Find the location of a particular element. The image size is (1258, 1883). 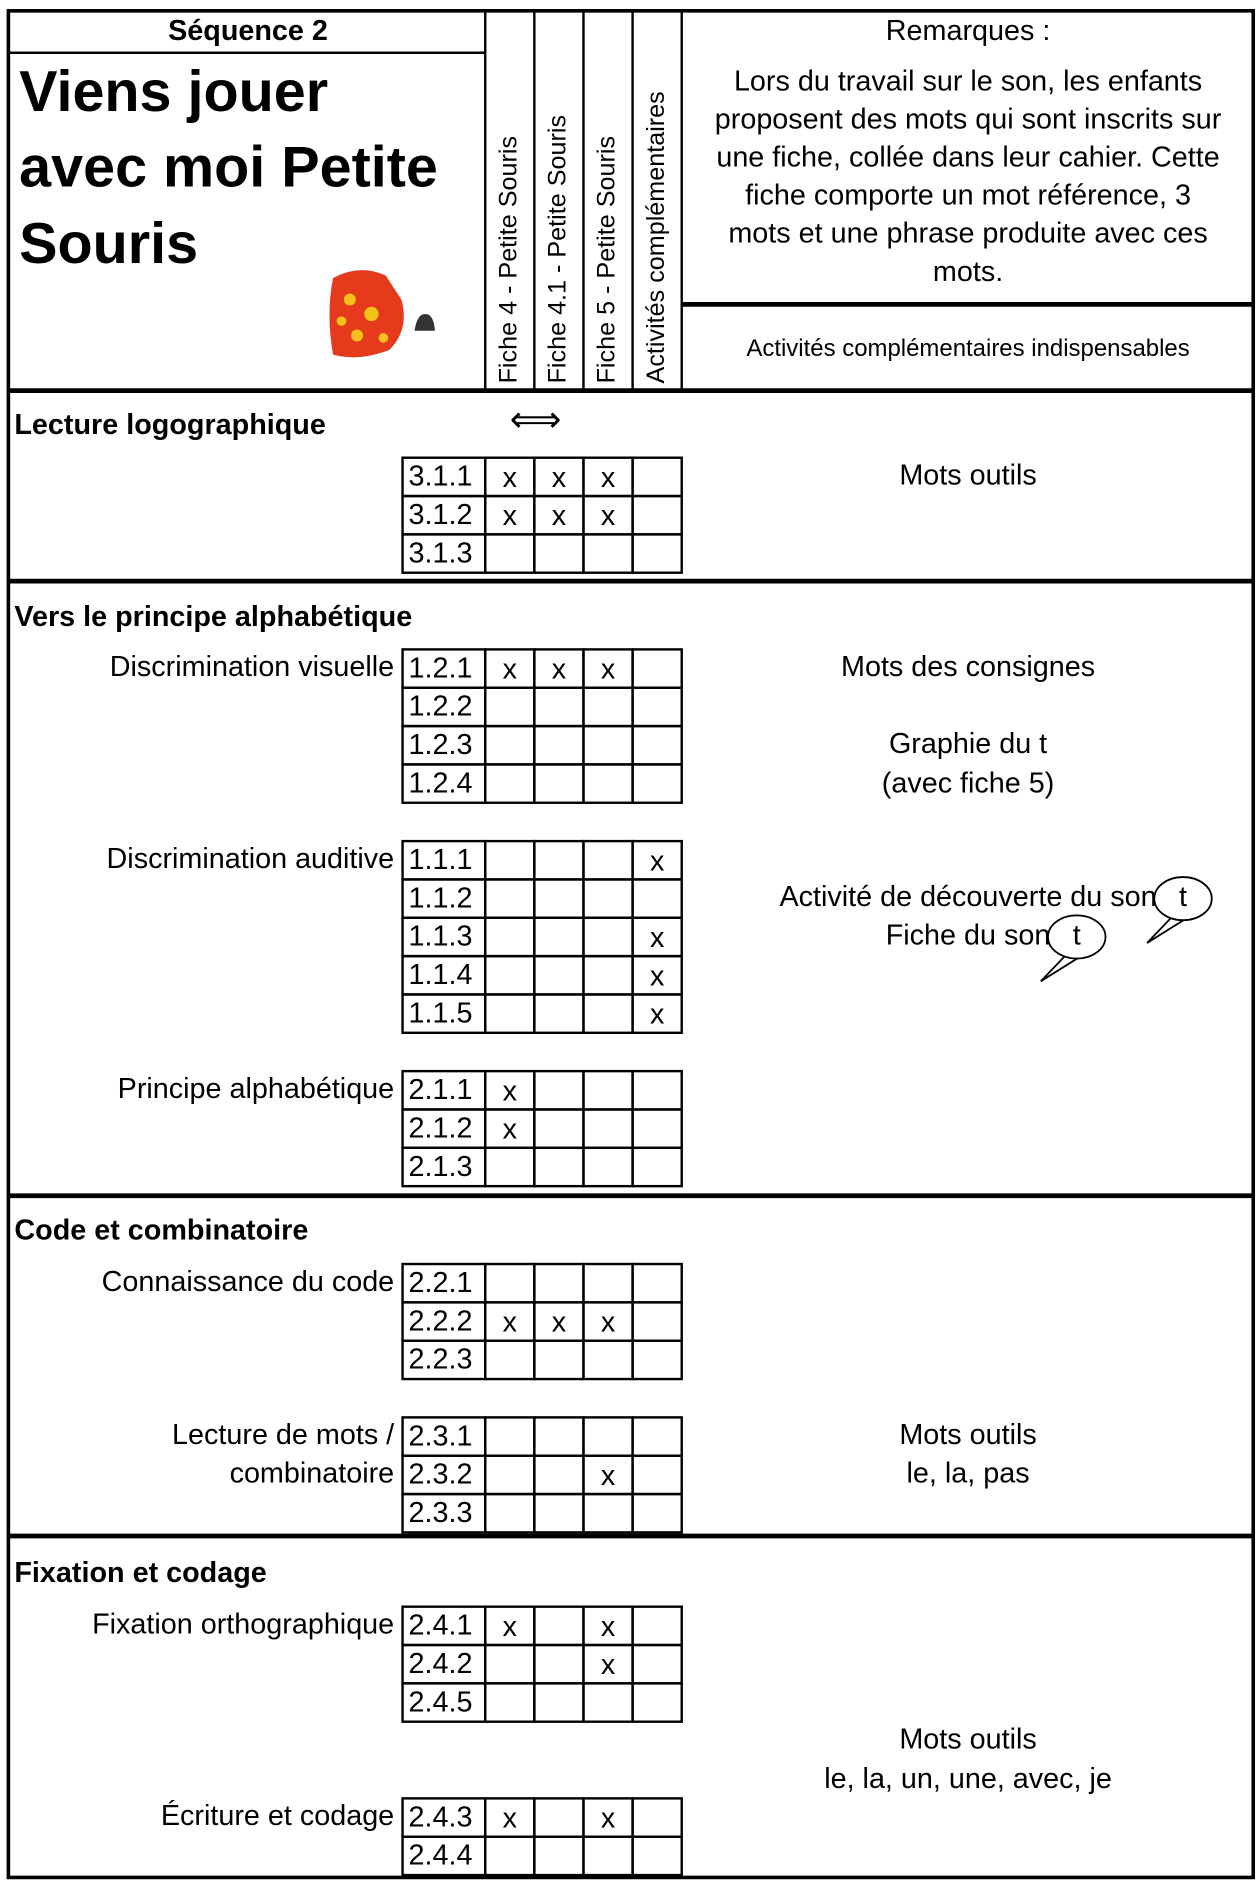

section-title: Lecture logographique is located at coordinates (169, 425).